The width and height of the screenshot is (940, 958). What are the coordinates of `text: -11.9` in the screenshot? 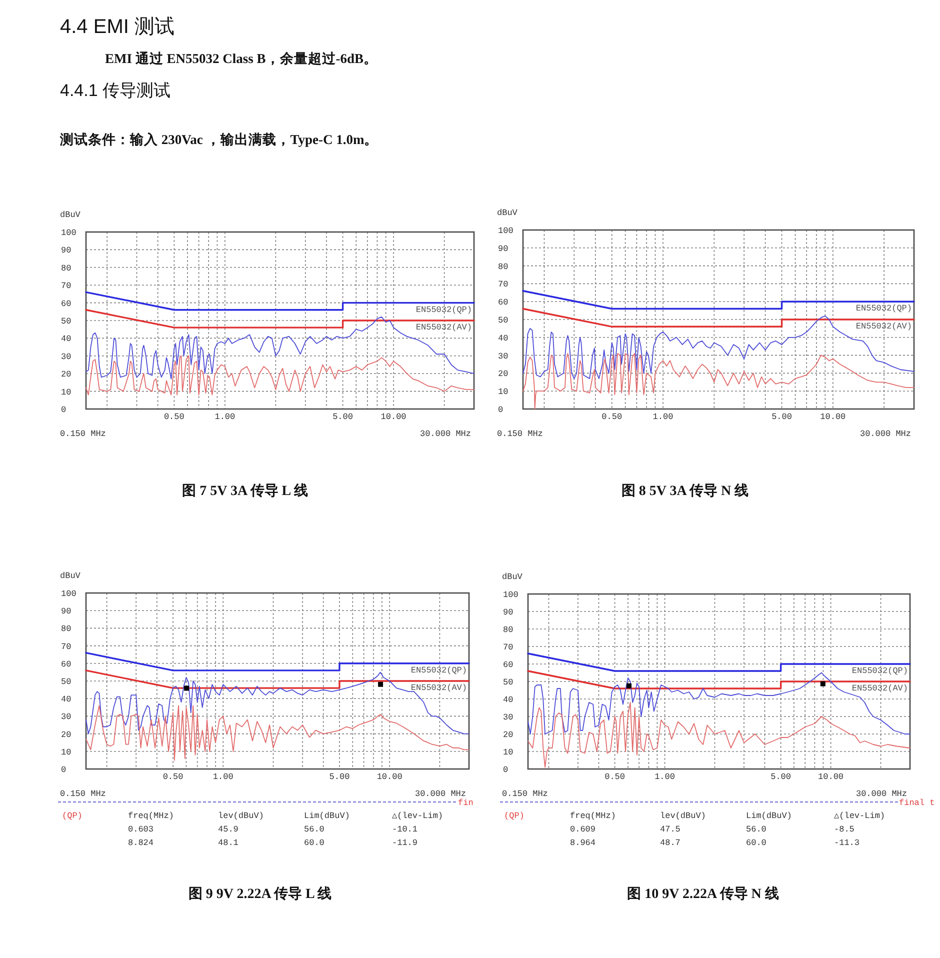 It's located at (405, 843).